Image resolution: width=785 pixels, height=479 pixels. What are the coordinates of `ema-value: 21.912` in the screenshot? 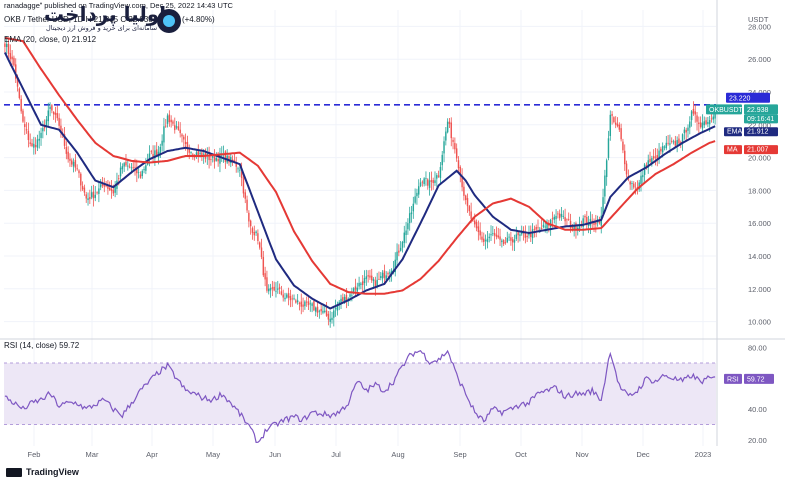 It's located at (84, 39).